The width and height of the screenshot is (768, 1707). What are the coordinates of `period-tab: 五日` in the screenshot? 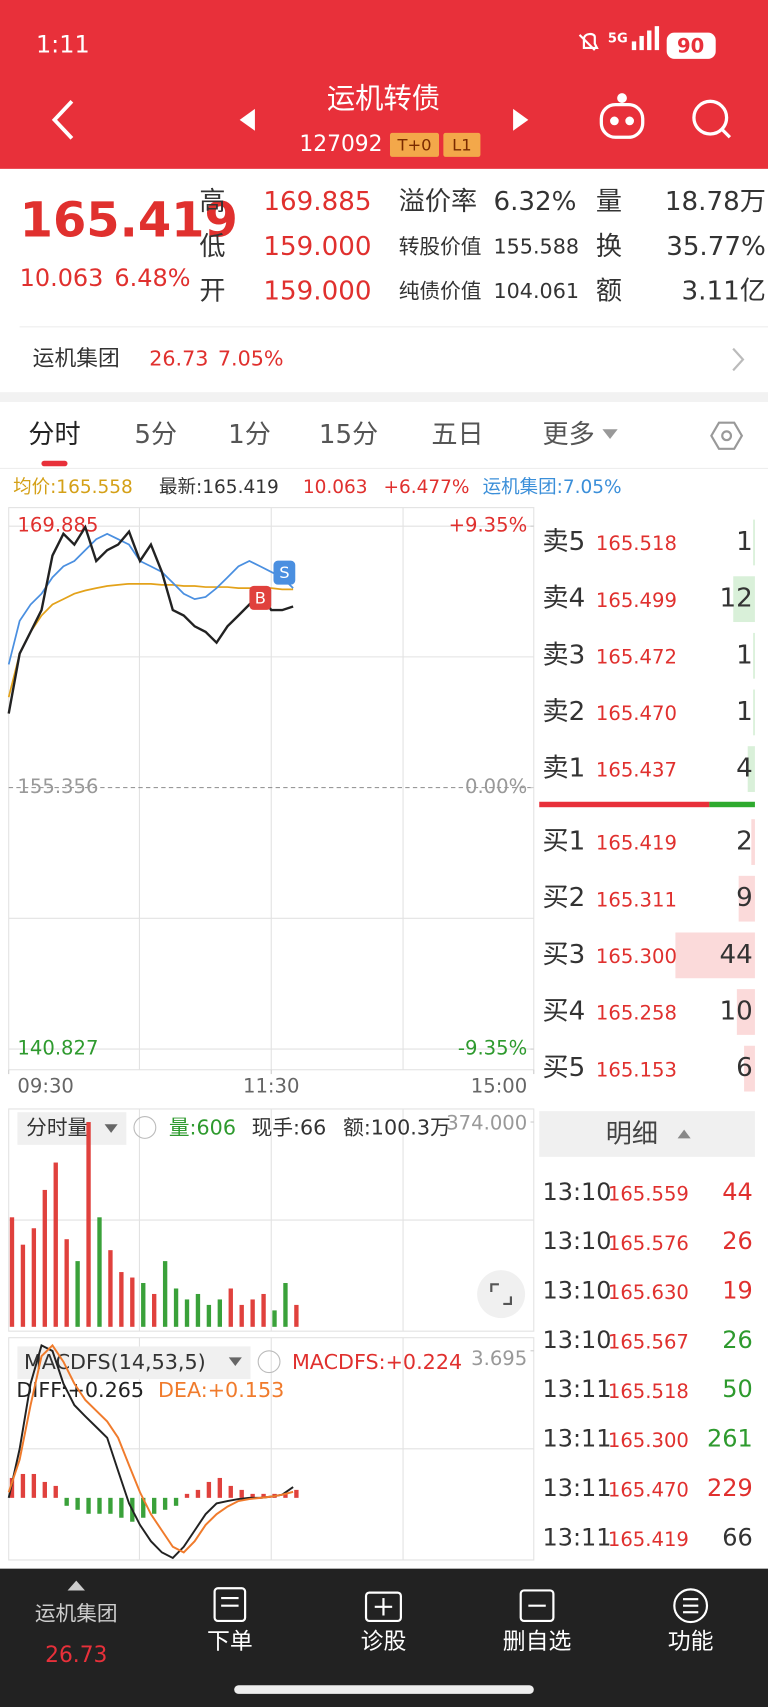 It's located at (457, 435).